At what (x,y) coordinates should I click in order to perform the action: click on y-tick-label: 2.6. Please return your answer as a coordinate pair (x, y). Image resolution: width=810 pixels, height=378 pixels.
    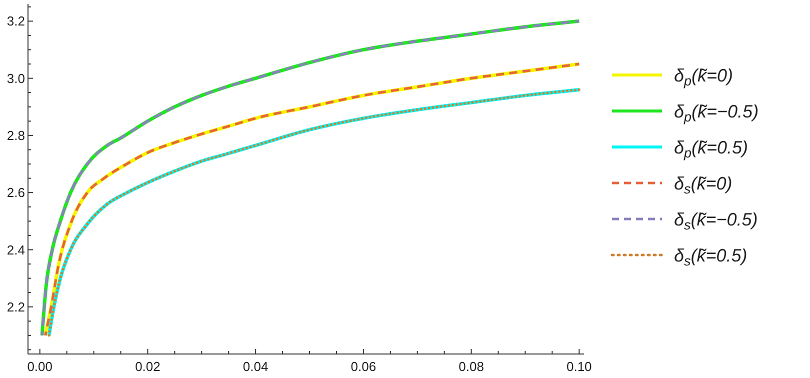
    Looking at the image, I should click on (15, 192).